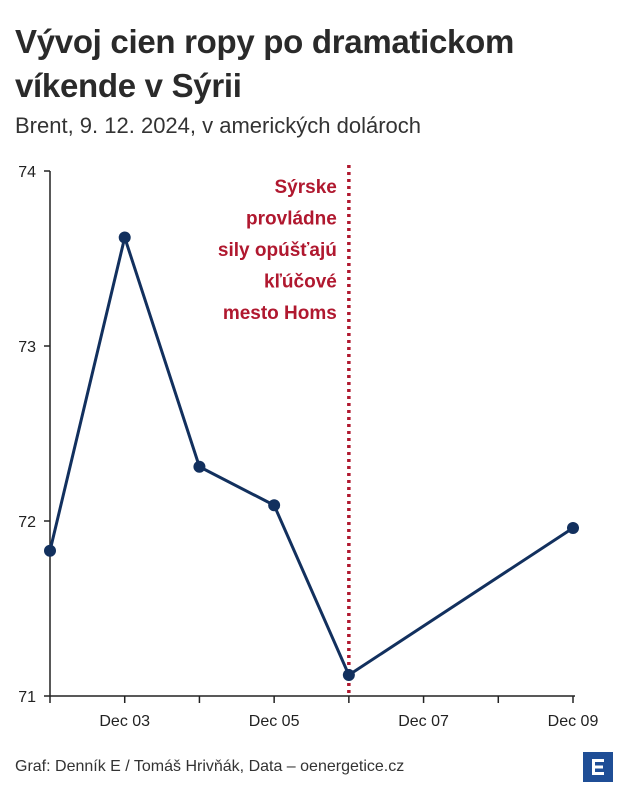 The width and height of the screenshot is (628, 800). What do you see at coordinates (27, 697) in the screenshot?
I see `y-tick-label: 71` at bounding box center [27, 697].